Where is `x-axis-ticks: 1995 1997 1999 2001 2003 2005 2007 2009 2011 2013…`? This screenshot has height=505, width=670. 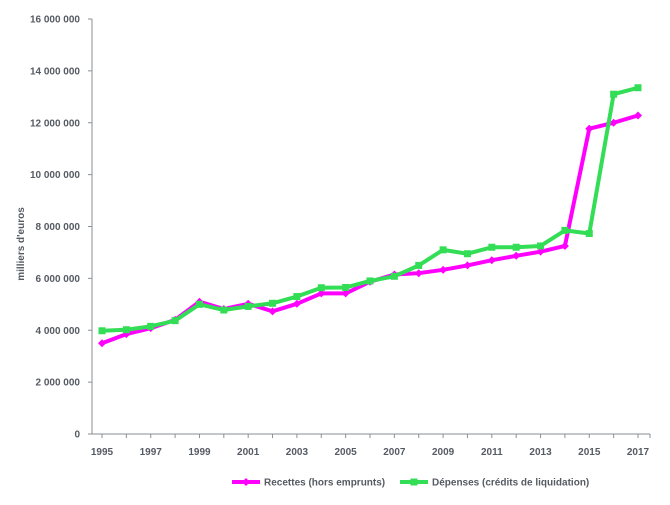 x-axis-ticks: 1995 1997 1999 2001 2003 2005 2007 2009 2011 2013… is located at coordinates (371, 446).